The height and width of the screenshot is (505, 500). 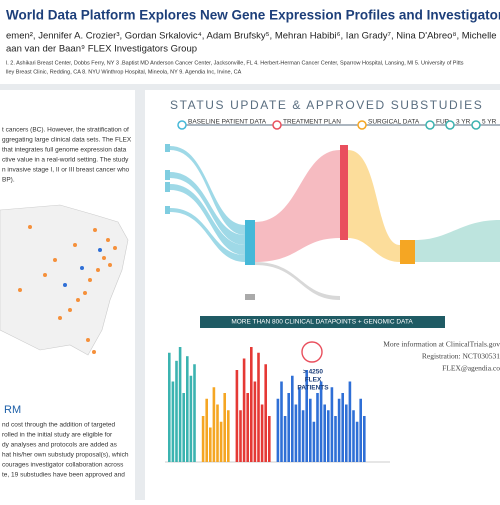 I want to click on patients-text: FLEX, so click(x=313, y=380).